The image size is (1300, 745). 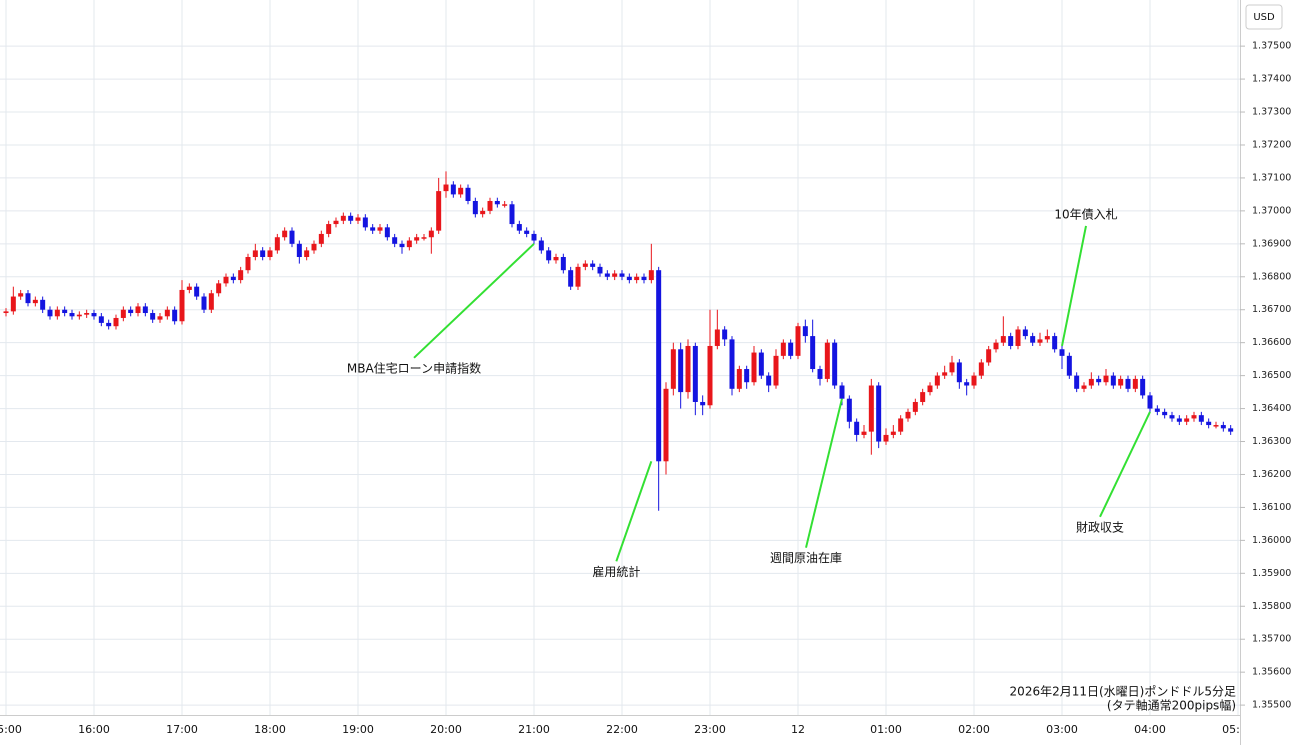 I want to click on y-tick-label: 1.36300, so click(x=1271, y=441).